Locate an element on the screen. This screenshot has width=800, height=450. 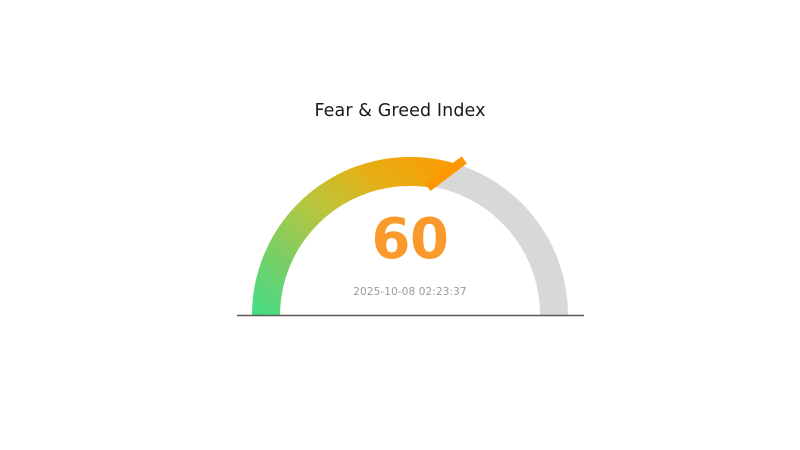
page-title: Fear & Greed Index is located at coordinates (400, 111).